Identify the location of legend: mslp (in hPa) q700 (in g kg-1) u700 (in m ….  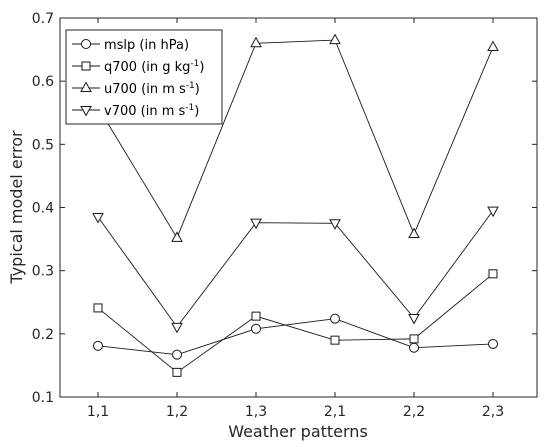
(144, 77).